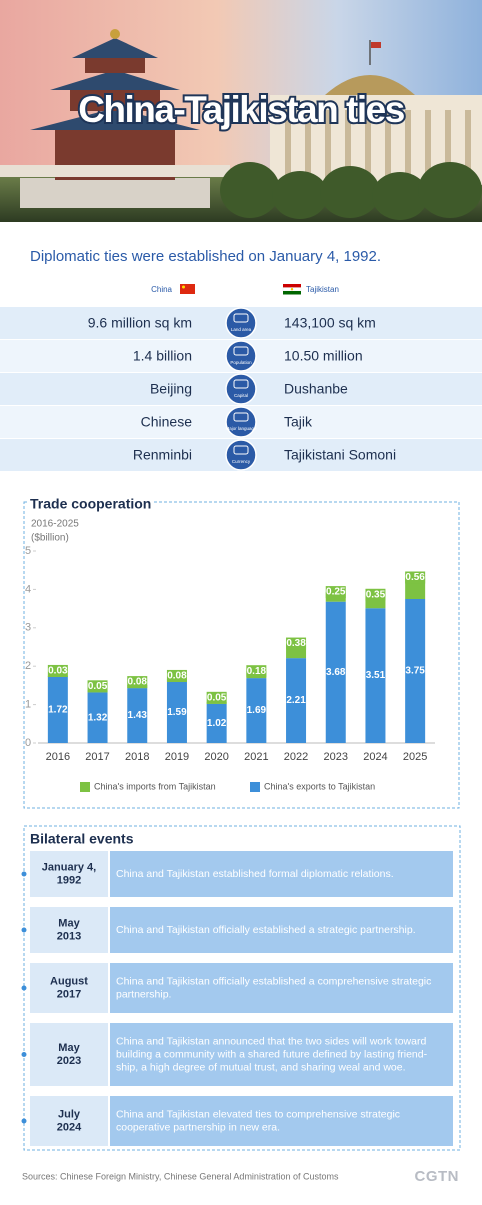 This screenshot has width=482, height=1205. Describe the element at coordinates (336, 757) in the screenshot. I see `x-tick-label: 2023` at that location.